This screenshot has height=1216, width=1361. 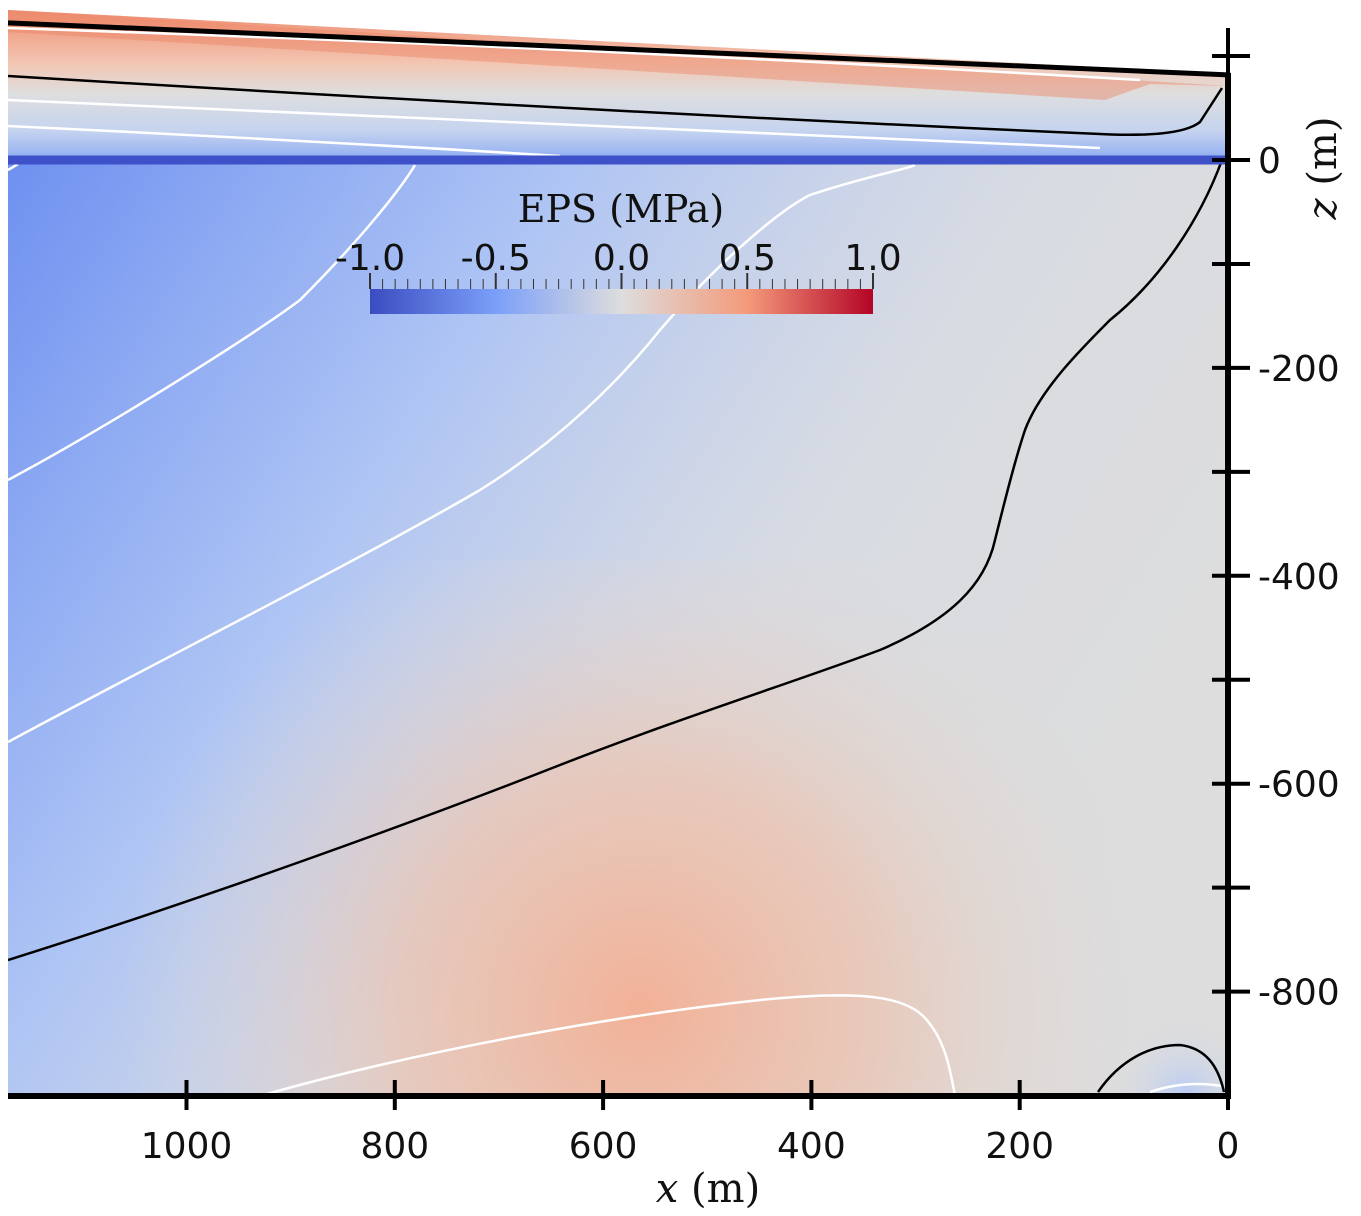 I want to click on colorbar-ticks: -1.0 -0.5 0.0 0.5 1.0, so click(x=618, y=263).